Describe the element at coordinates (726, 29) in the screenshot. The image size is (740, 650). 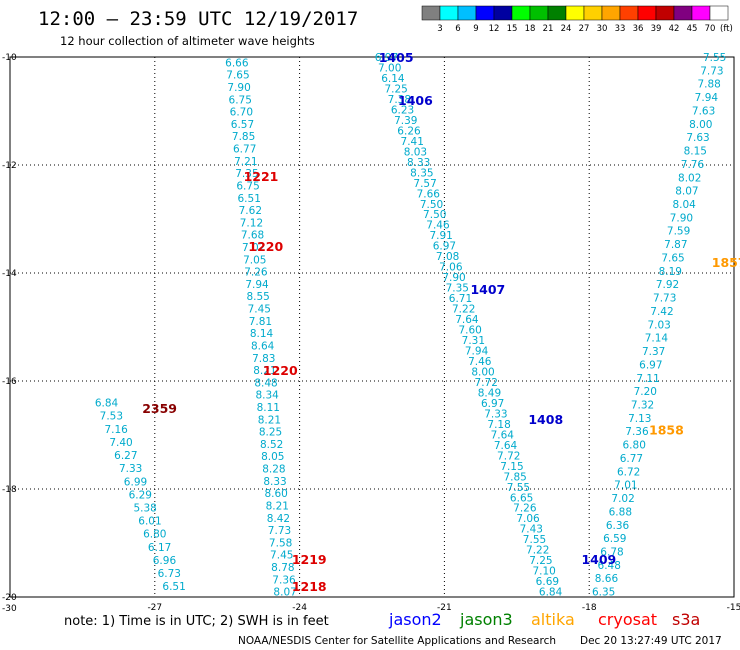
I see `colorbar-unit: (ft)` at that location.